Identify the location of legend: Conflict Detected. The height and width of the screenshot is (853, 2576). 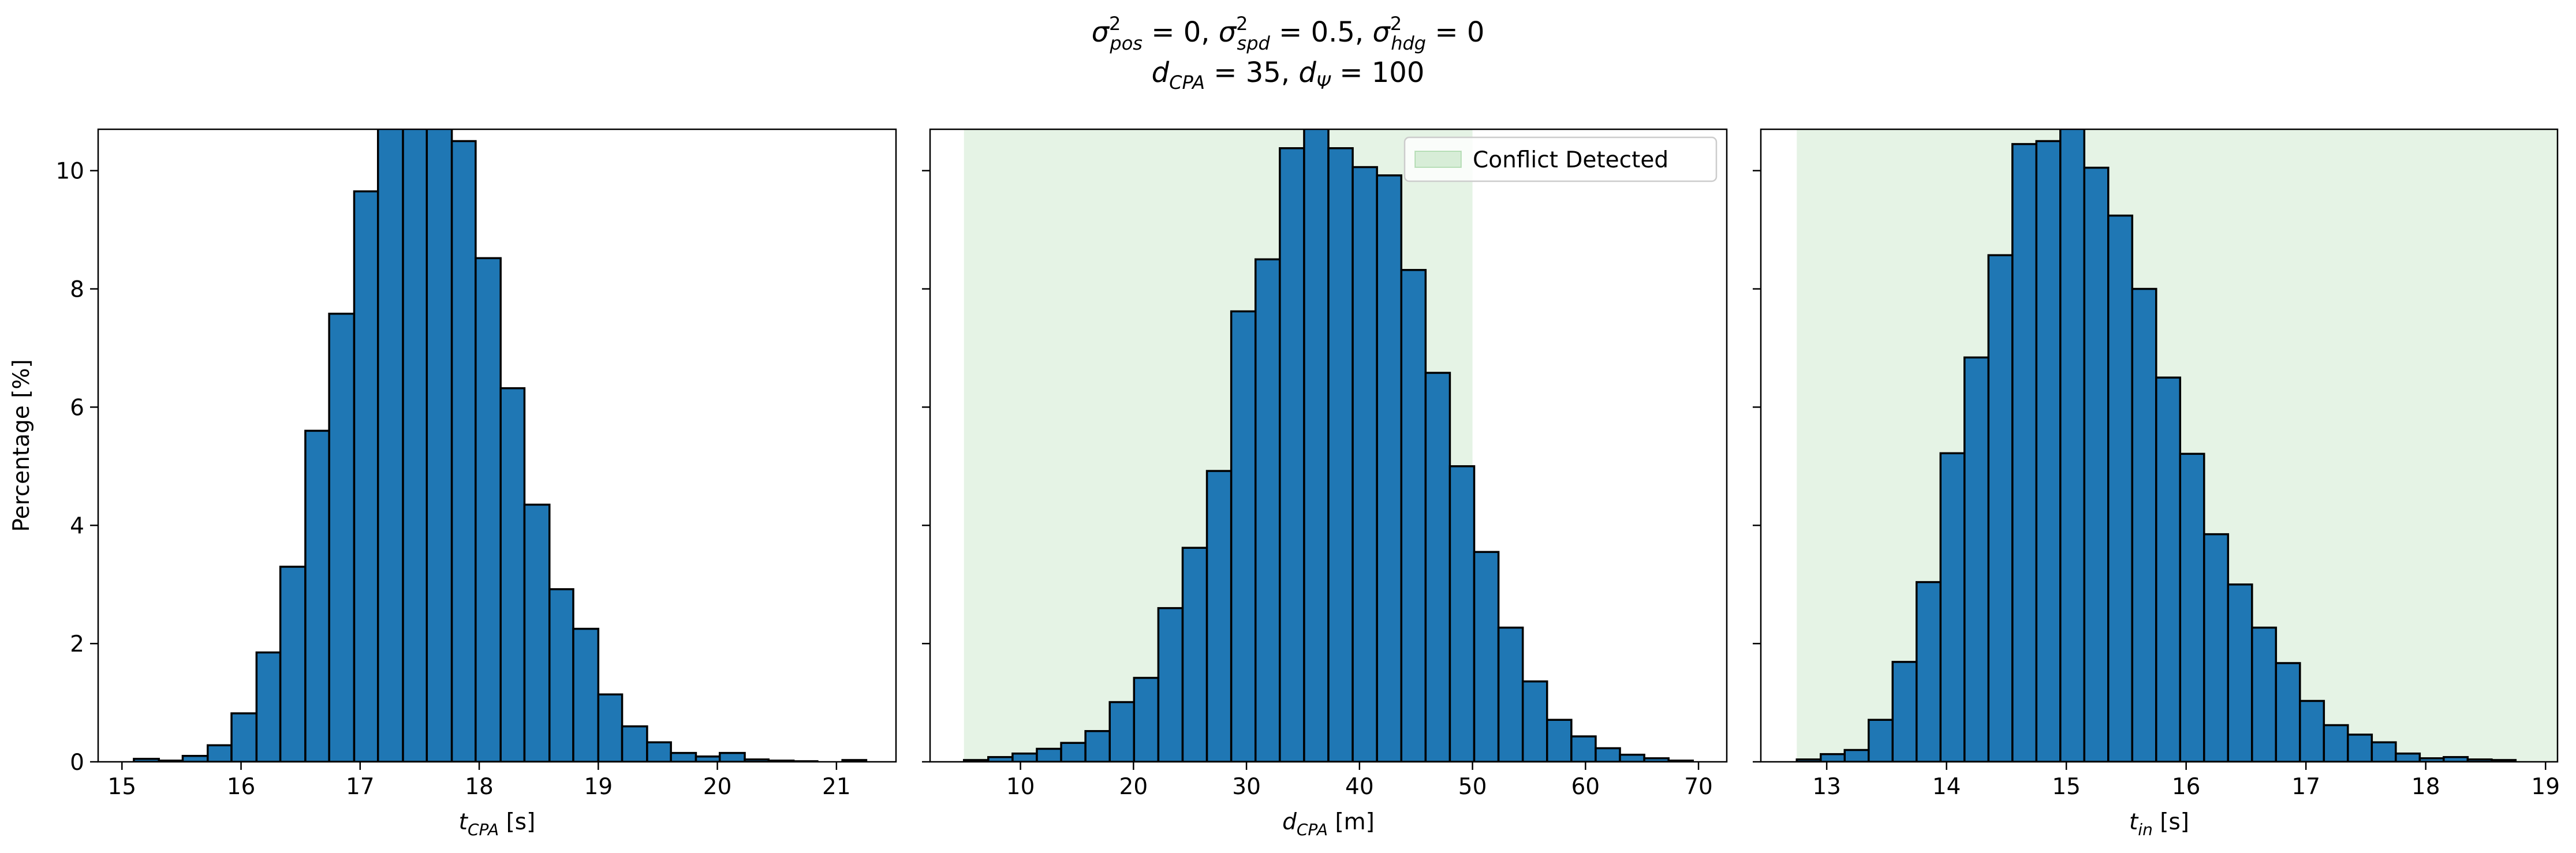
(1560, 159).